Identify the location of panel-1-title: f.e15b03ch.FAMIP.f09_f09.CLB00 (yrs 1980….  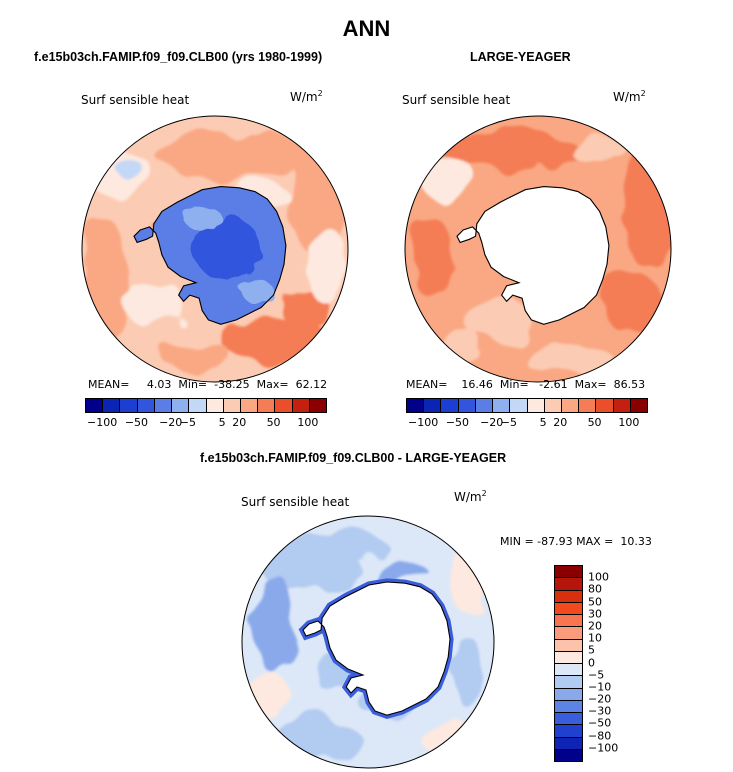
(178, 57).